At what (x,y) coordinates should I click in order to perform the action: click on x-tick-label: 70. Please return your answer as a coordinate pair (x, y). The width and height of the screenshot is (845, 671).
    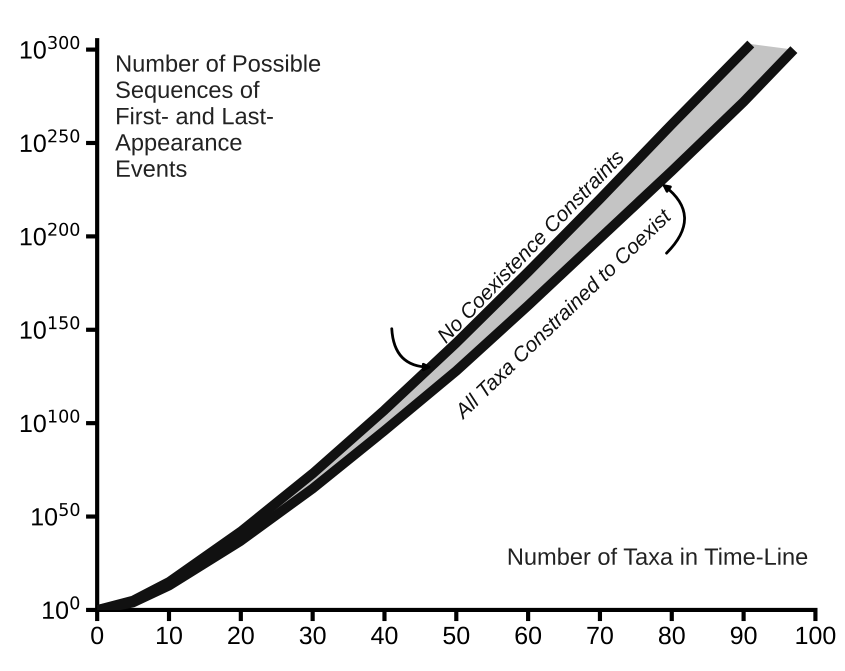
    Looking at the image, I should click on (600, 635).